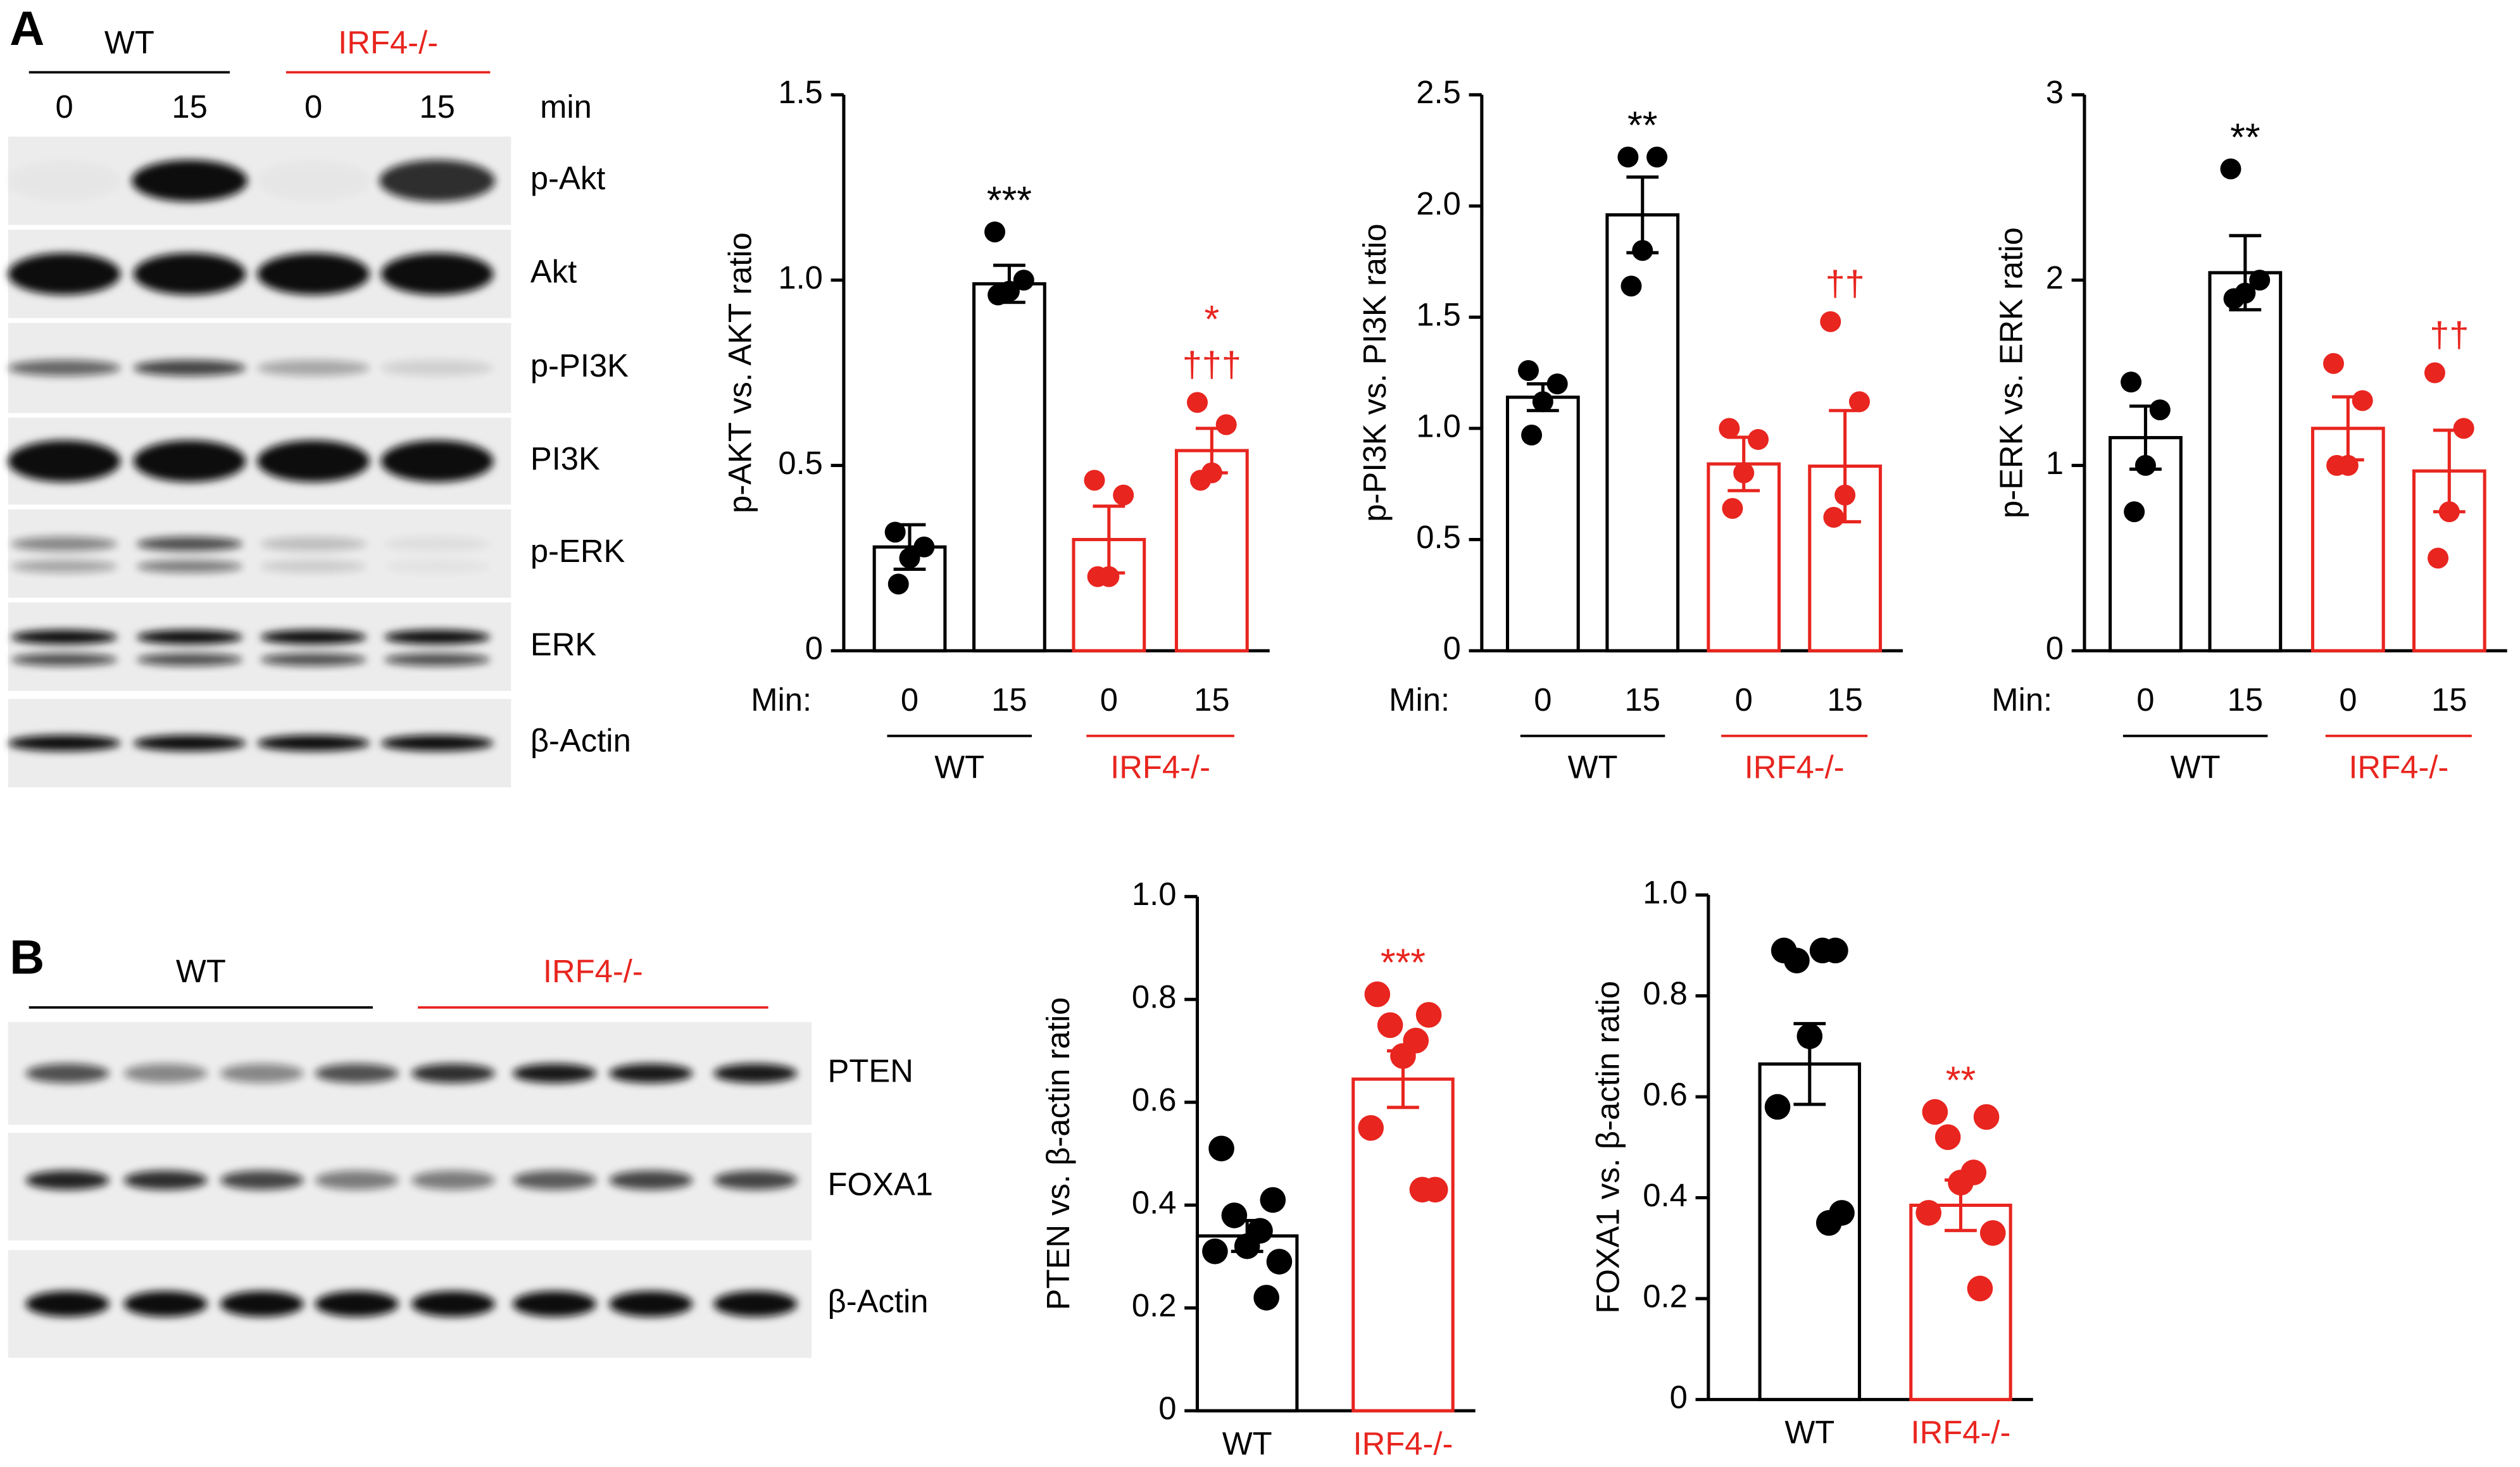 The height and width of the screenshot is (1467, 2520). Describe the element at coordinates (568, 178) in the screenshot. I see `blot-row-label: p-Akt` at that location.